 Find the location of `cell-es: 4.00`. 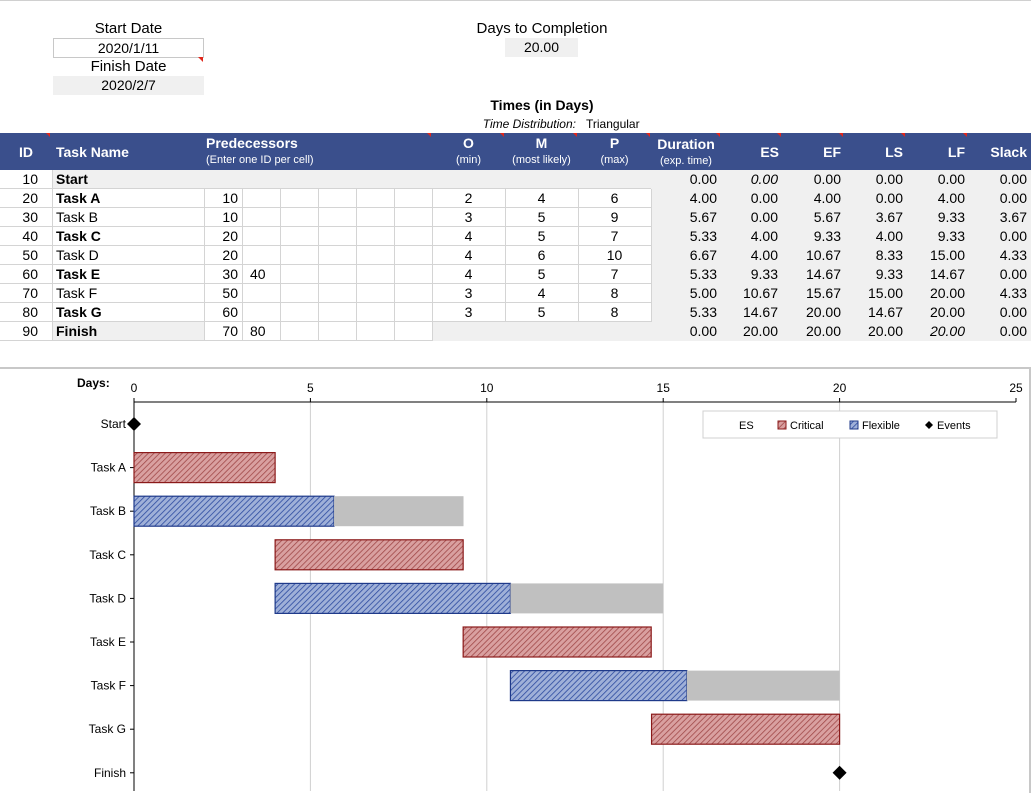

cell-es: 4.00 is located at coordinates (764, 255).